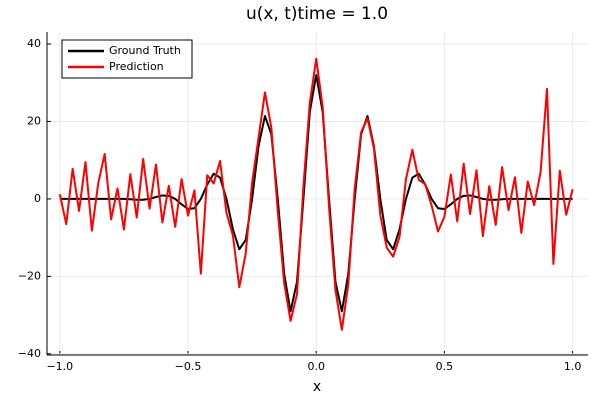  Describe the element at coordinates (127, 59) in the screenshot. I see `legend-box` at that location.